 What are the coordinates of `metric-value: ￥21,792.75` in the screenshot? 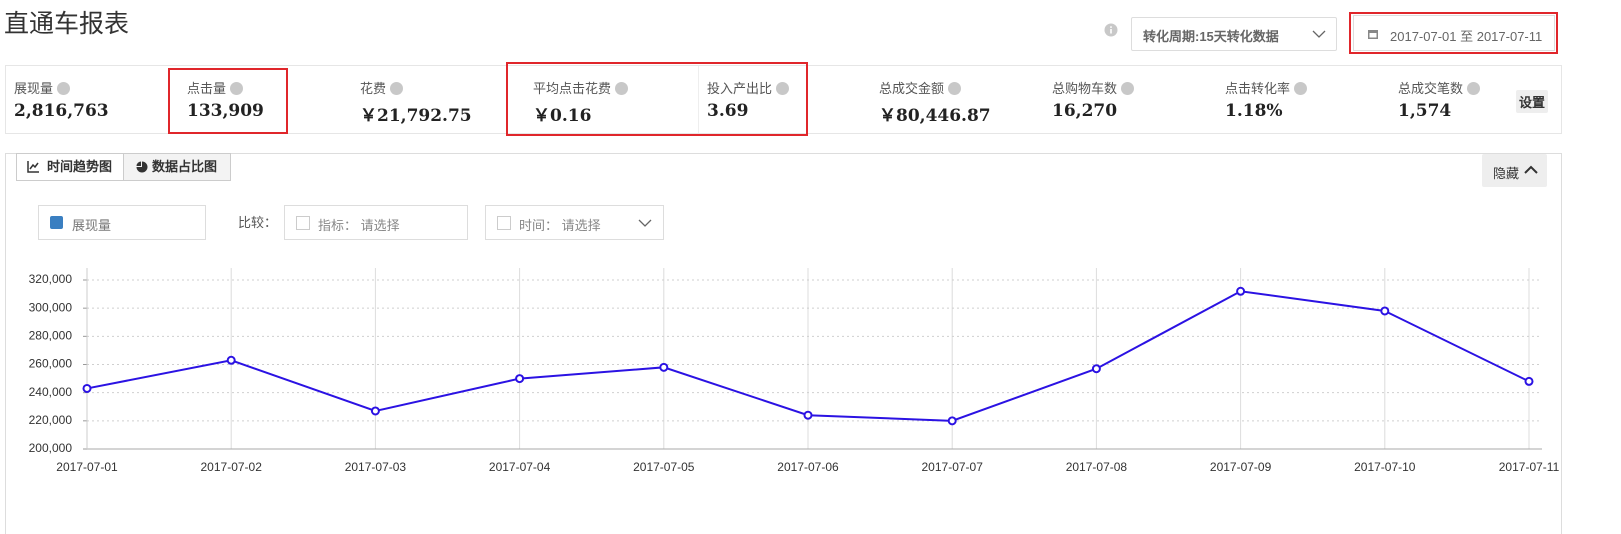 It's located at (416, 116).